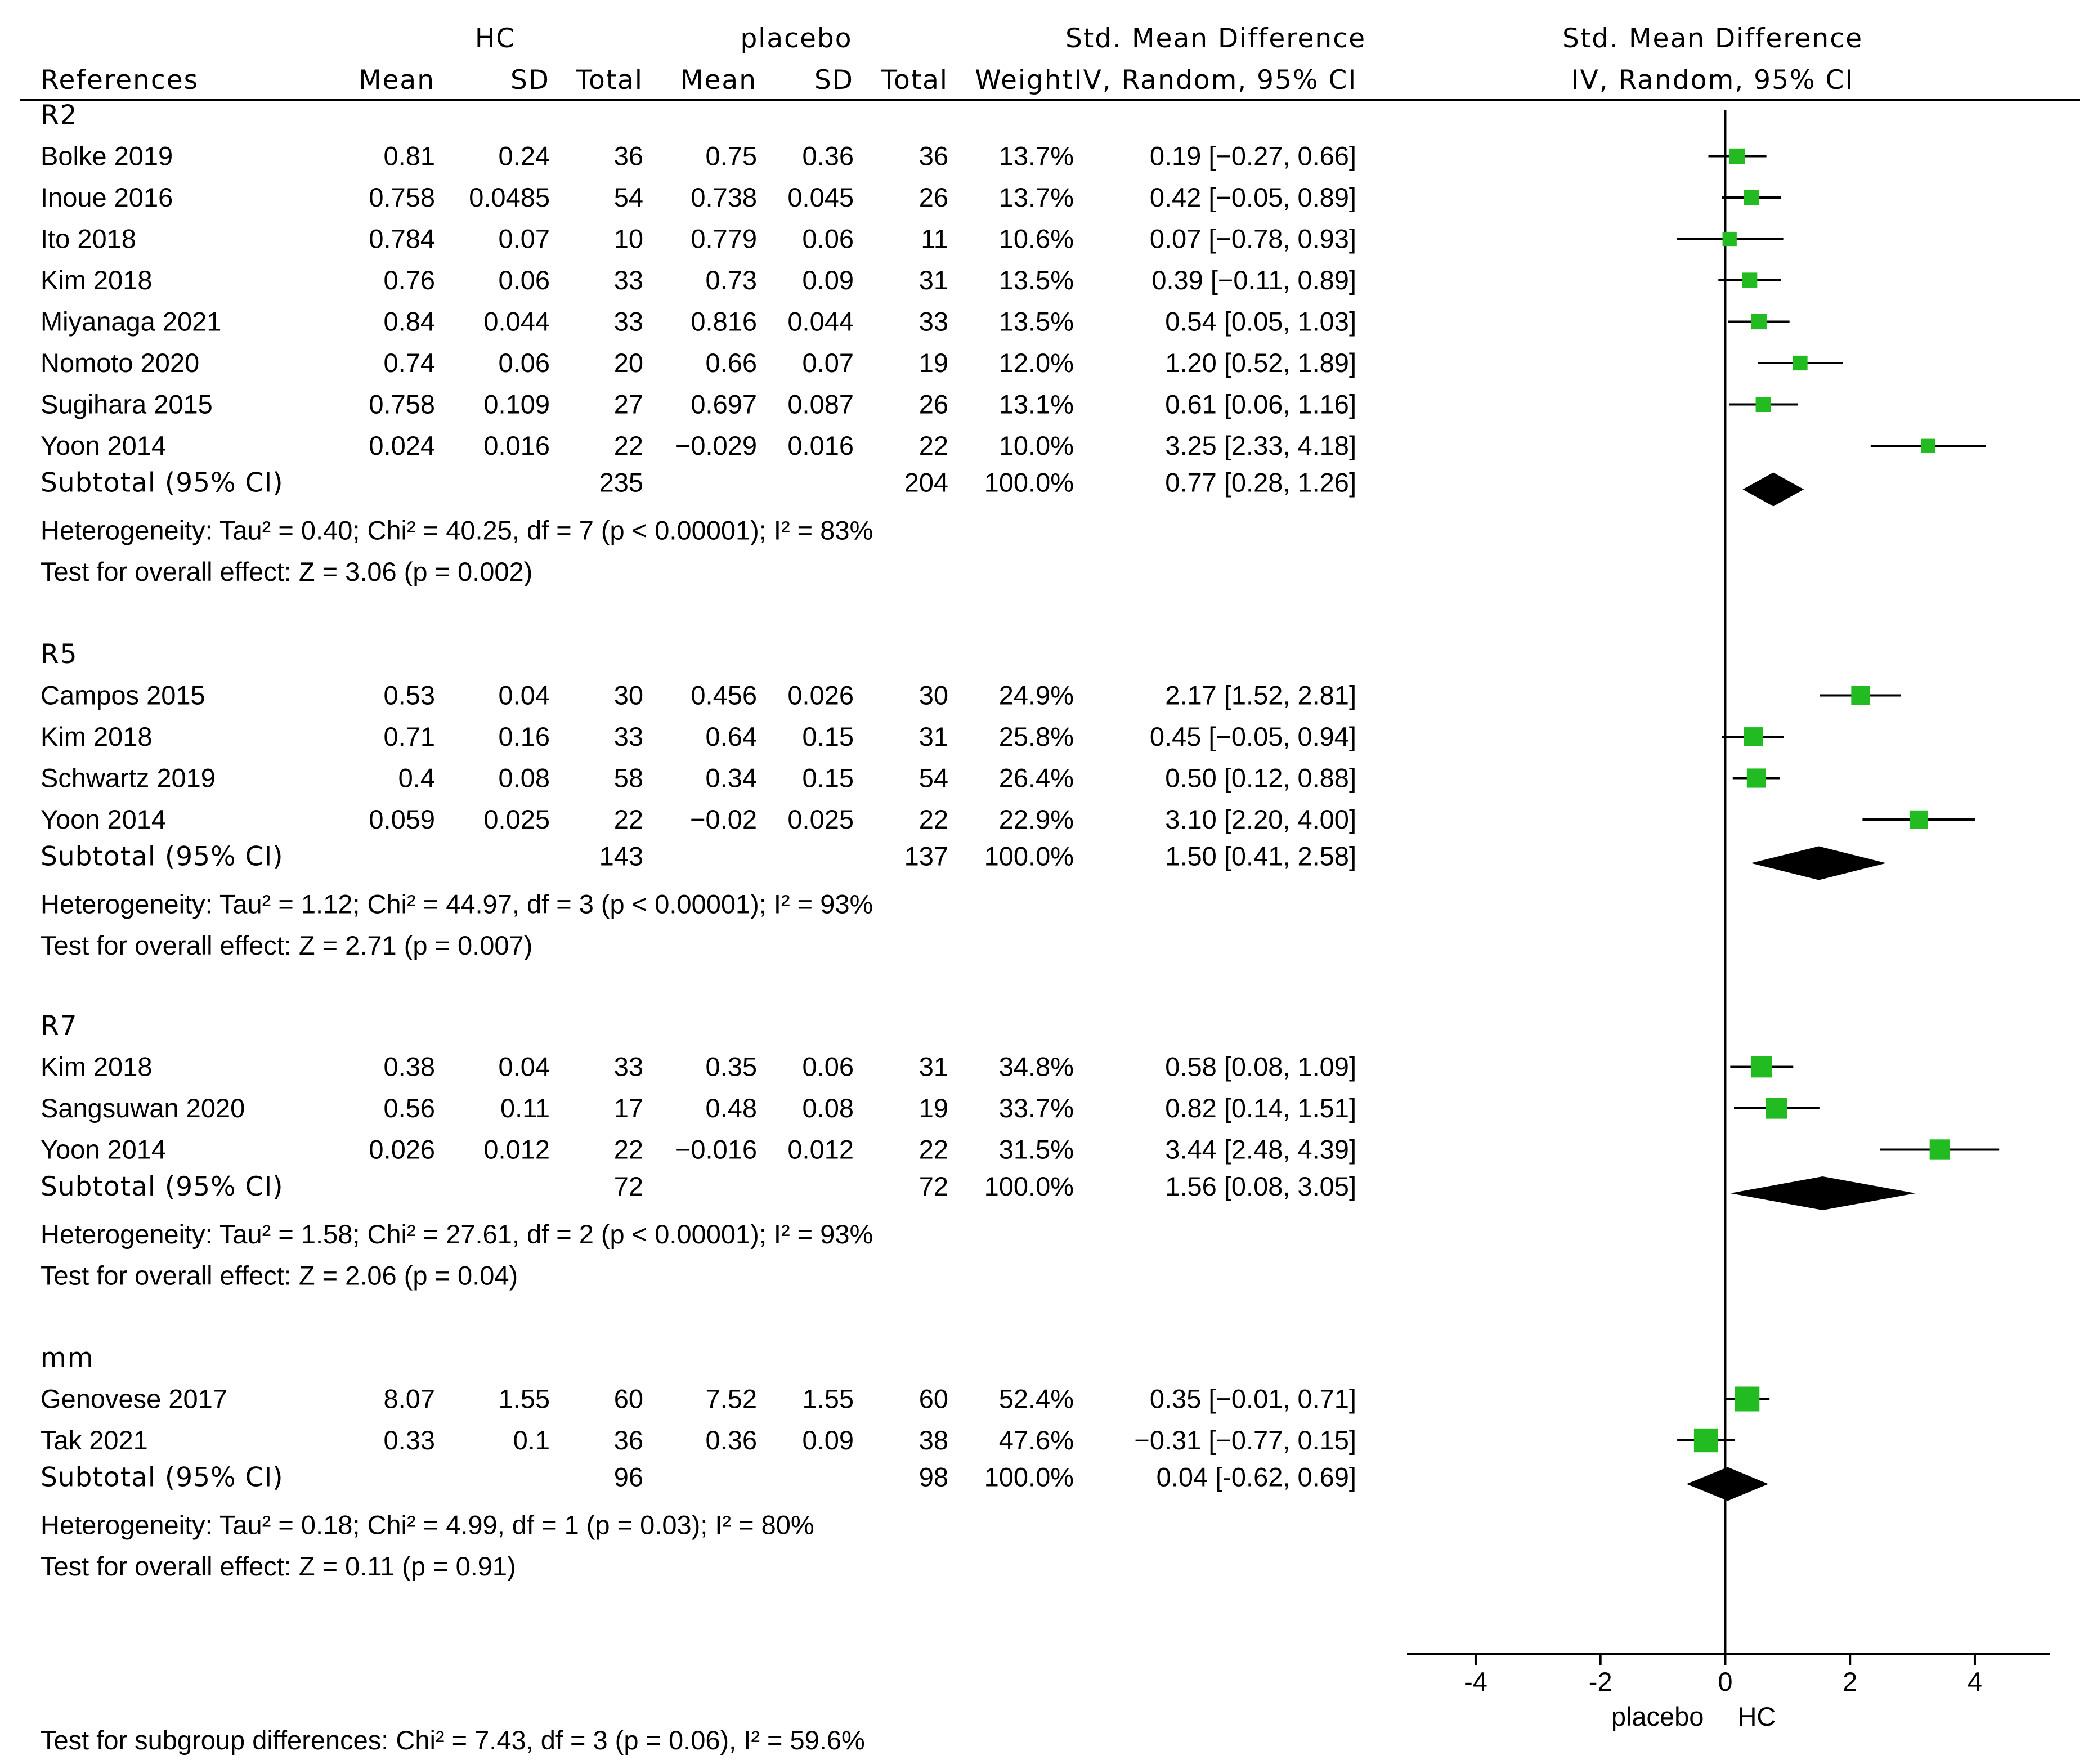  I want to click on study-r5-1-hc-sd: 0.04, so click(524, 695).